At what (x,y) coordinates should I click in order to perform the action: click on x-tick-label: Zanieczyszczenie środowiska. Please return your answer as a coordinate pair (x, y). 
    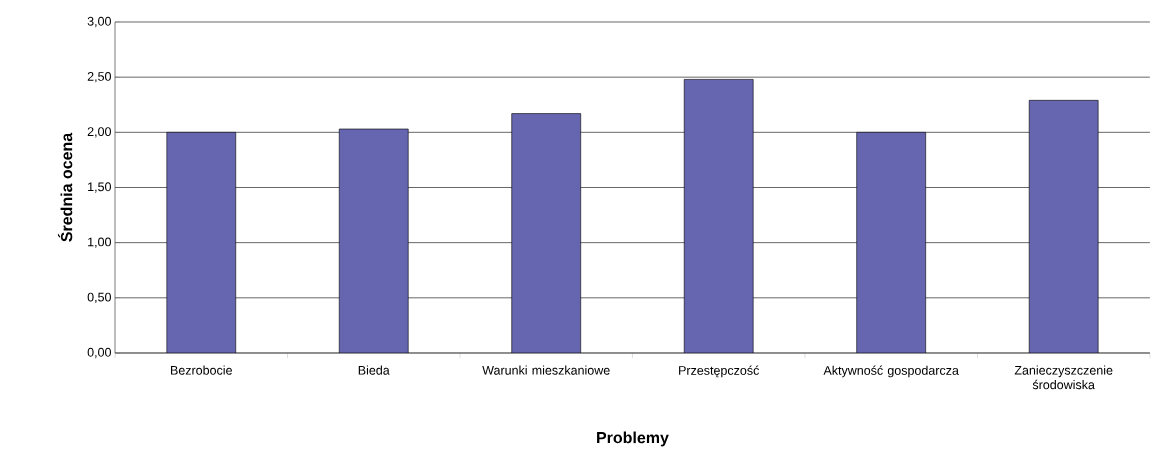
    Looking at the image, I should click on (1063, 377).